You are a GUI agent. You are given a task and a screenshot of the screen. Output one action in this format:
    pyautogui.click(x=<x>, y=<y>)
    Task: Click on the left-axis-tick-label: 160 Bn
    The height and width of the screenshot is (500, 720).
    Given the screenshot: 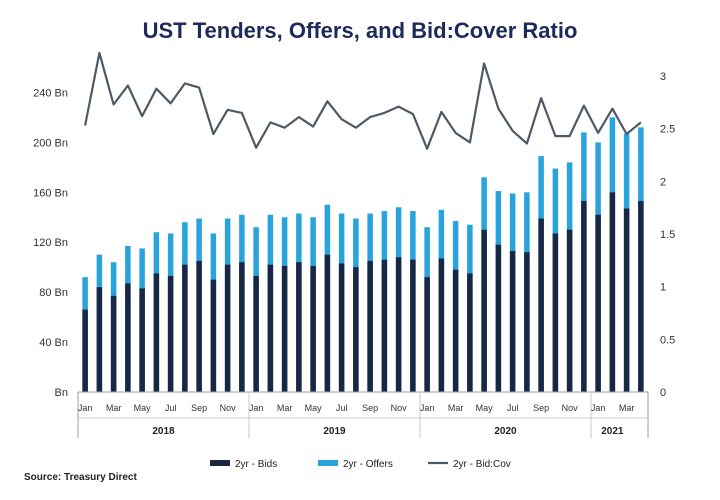 What is the action you would take?
    pyautogui.click(x=50, y=193)
    